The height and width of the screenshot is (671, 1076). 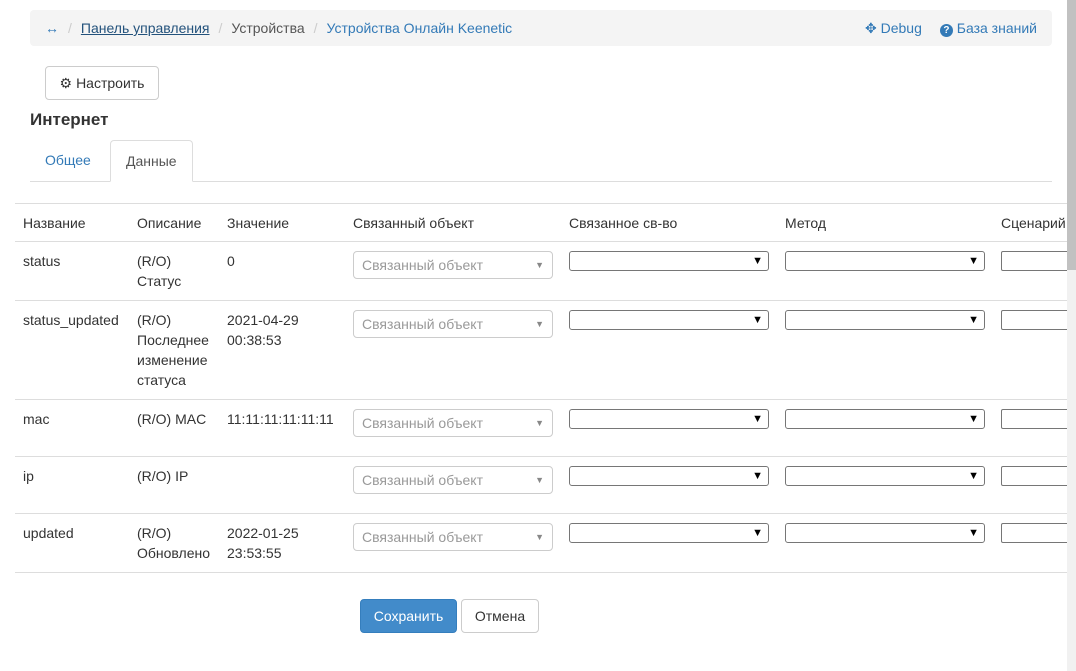 What do you see at coordinates (282, 271) in the screenshot?
I see `prop-value: 0` at bounding box center [282, 271].